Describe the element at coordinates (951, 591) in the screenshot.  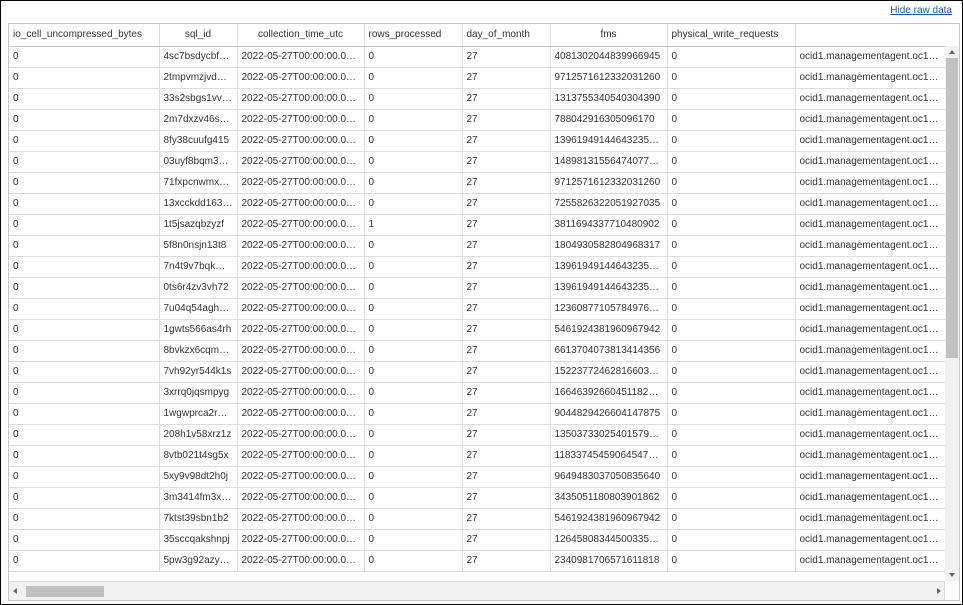
I see `scrollbar-corner` at that location.